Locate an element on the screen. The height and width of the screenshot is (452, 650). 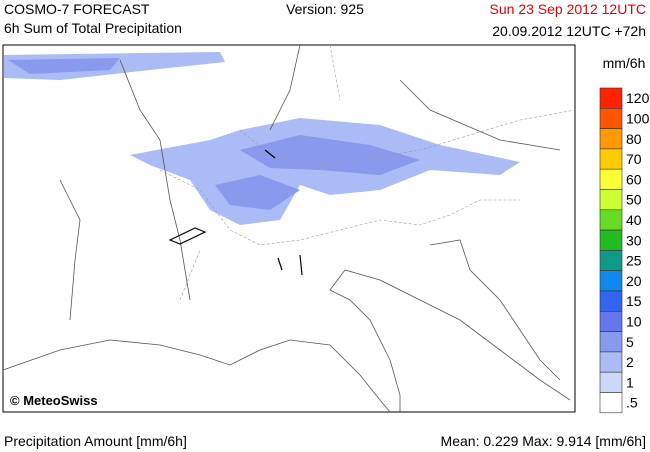
legend: 120 100 80 70 60 50 40 30 25 20 15 10 5 2 1 .5 is located at coordinates (624, 250).